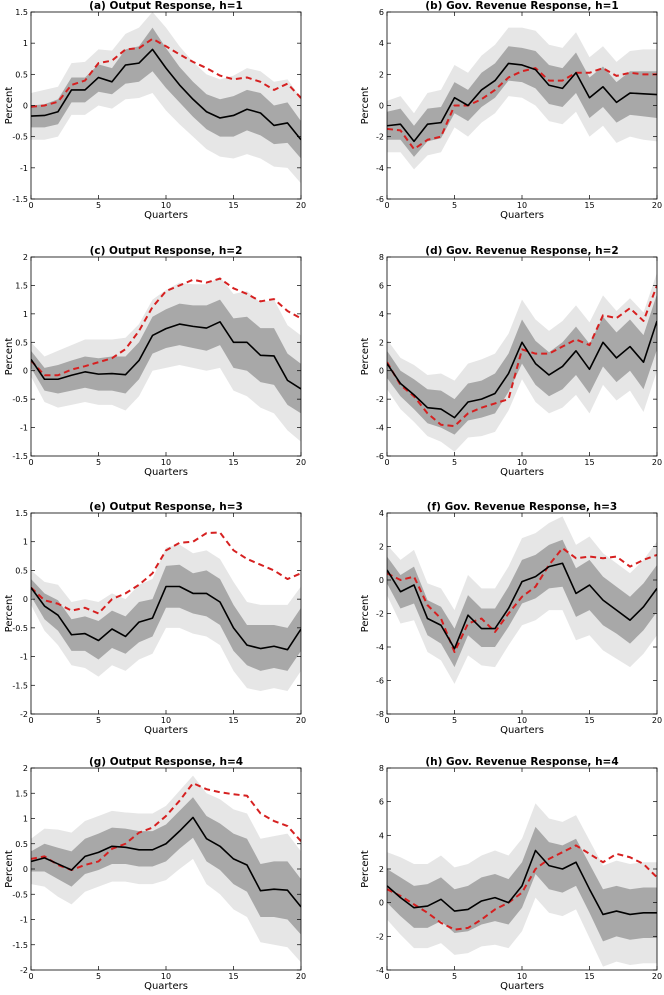 This screenshot has height=995, width=664. Describe the element at coordinates (521, 251) in the screenshot. I see `panel-title: (d) Gov. Revenue Response, h=2` at that location.